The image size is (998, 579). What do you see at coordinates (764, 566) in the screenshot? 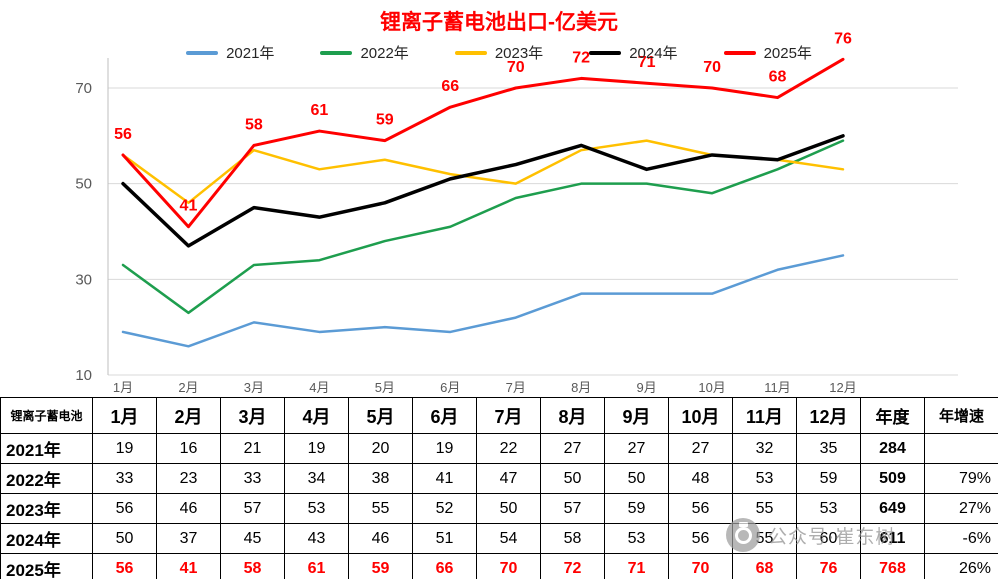
I see `table-cell: 68` at bounding box center [764, 566].